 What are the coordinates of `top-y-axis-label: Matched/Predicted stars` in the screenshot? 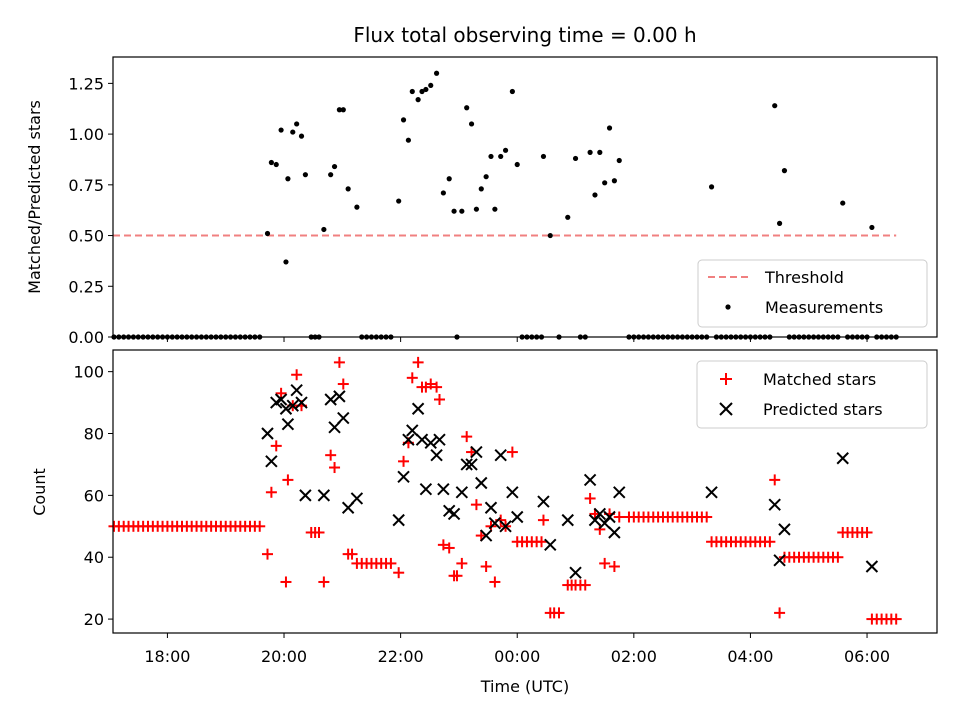 It's located at (34, 197).